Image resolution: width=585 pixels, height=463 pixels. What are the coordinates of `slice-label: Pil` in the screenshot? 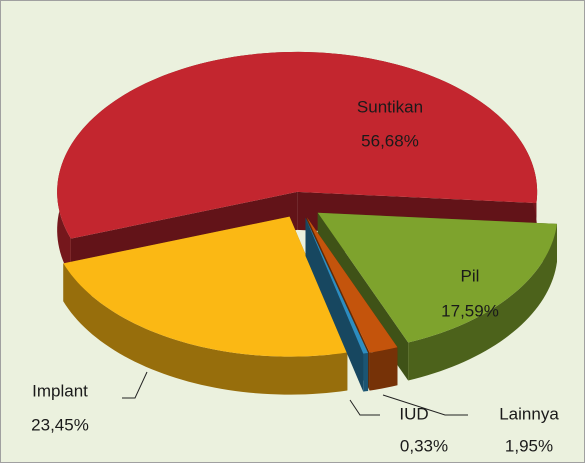 It's located at (470, 275).